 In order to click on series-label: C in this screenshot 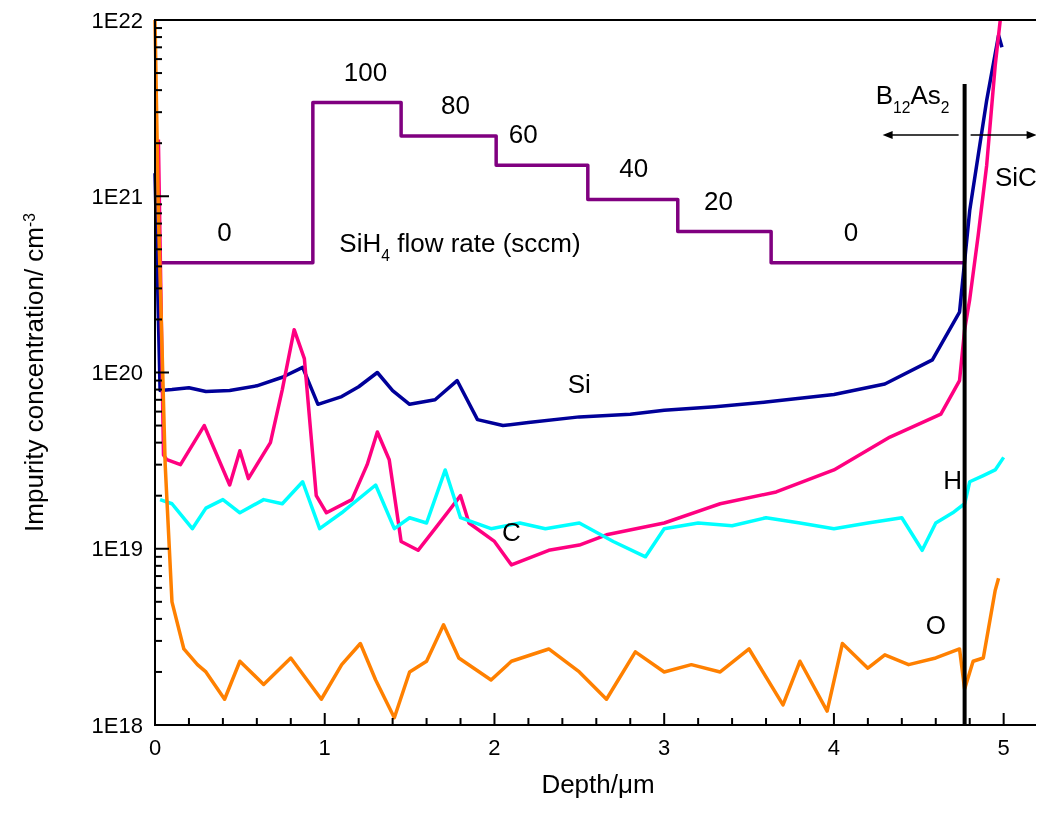, I will do `click(511, 531)`.